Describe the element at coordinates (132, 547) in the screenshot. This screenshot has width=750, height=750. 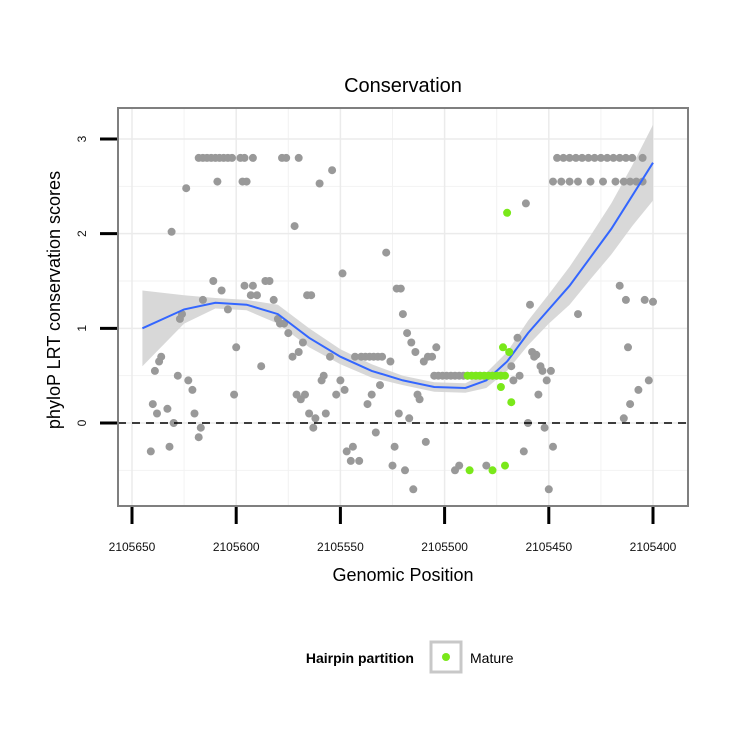
I see `x-tick-label: 2105650` at that location.